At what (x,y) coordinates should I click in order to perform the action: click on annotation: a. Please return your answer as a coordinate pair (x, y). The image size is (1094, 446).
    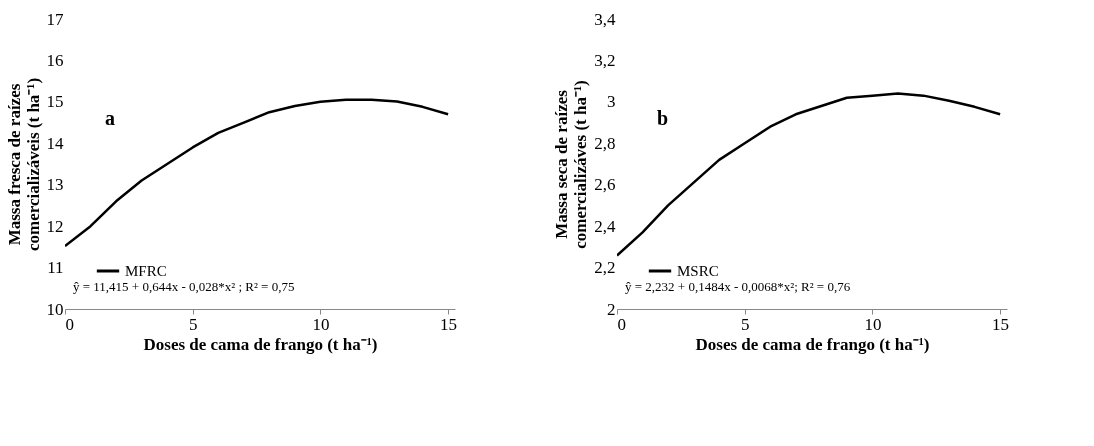
    Looking at the image, I should click on (110, 118).